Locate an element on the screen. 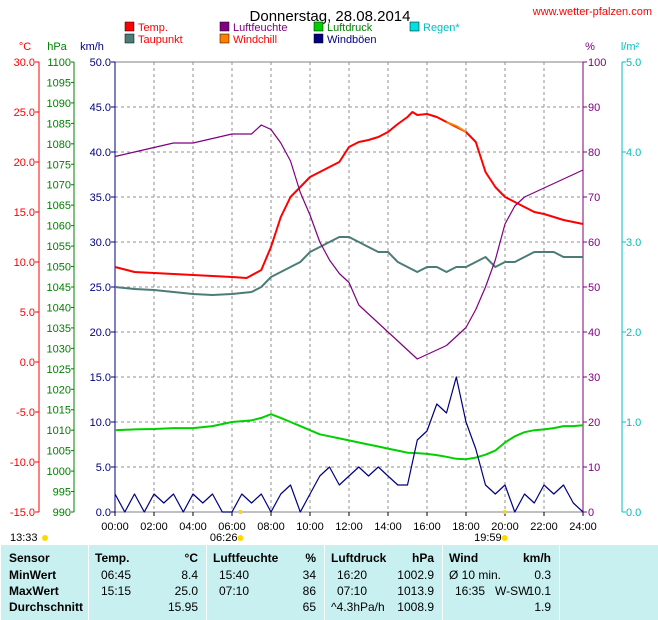 The image size is (658, 620). rain-tick: 5.0 is located at coordinates (633, 63).